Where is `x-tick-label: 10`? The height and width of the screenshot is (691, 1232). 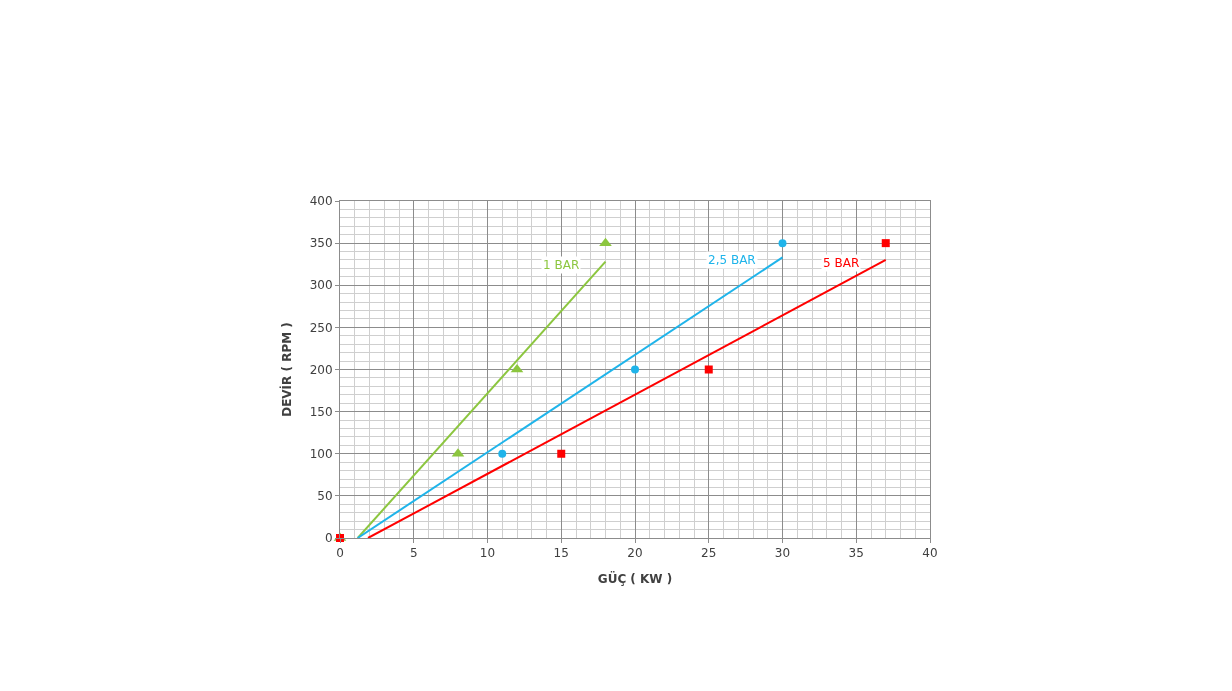 x-tick-label: 10 is located at coordinates (487, 553).